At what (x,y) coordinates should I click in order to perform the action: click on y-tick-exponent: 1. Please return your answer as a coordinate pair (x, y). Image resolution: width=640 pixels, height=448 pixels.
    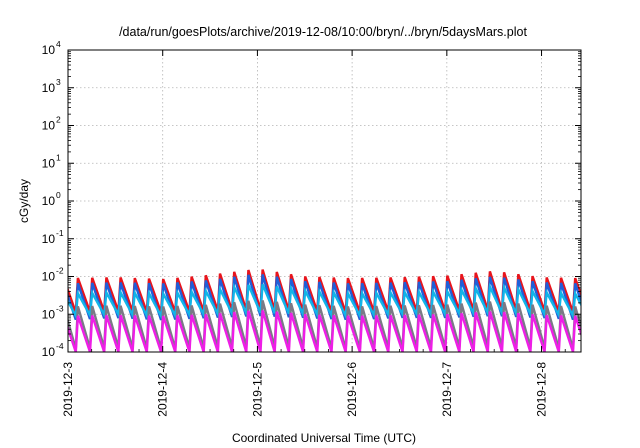
    Looking at the image, I should click on (58, 157).